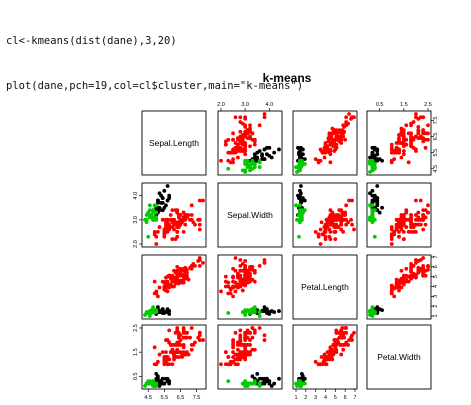 This screenshot has height=405, width=471. I want to click on panel-frame-sepal-width-vs-sepal-width, so click(250, 215).